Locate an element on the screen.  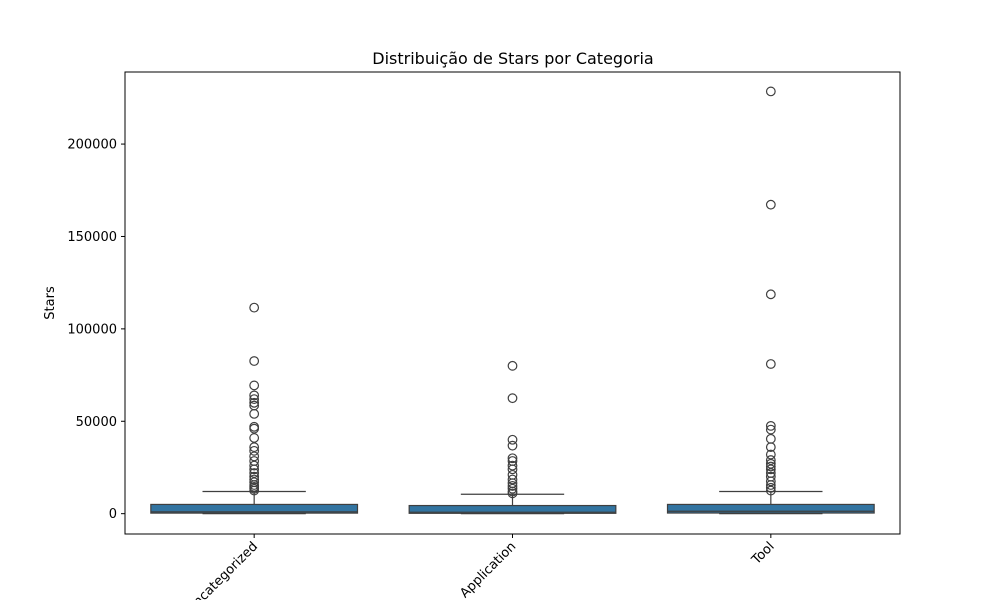
x-tick-label: Tool is located at coordinates (762, 553).